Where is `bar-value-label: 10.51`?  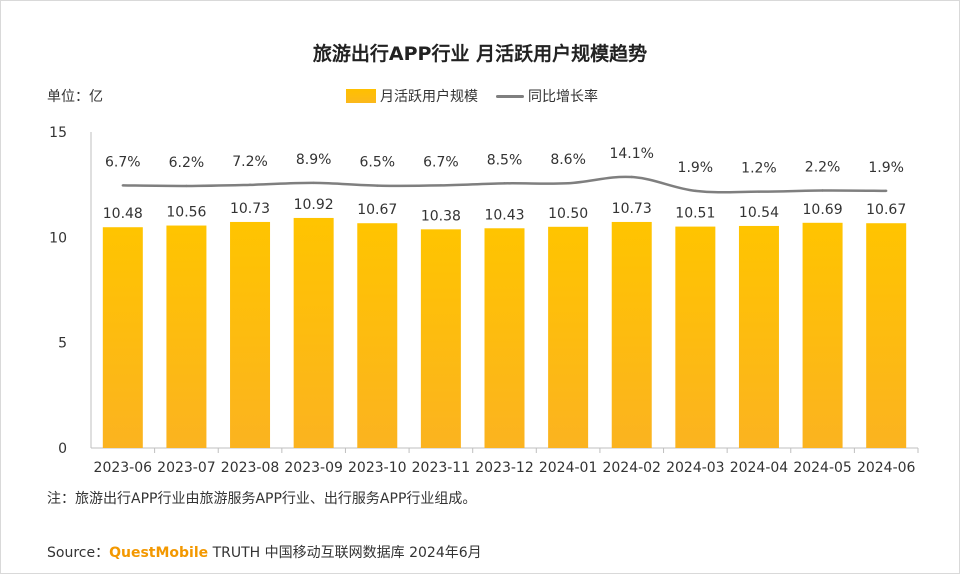 bar-value-label: 10.51 is located at coordinates (695, 214).